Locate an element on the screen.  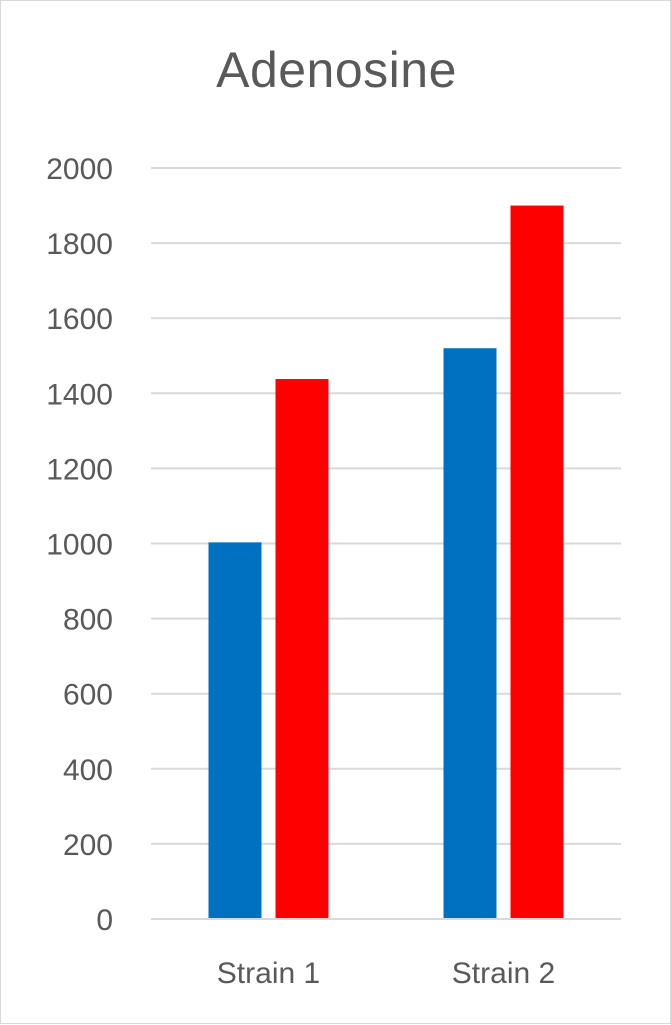
y-tick-label: 1000 is located at coordinates (79, 545).